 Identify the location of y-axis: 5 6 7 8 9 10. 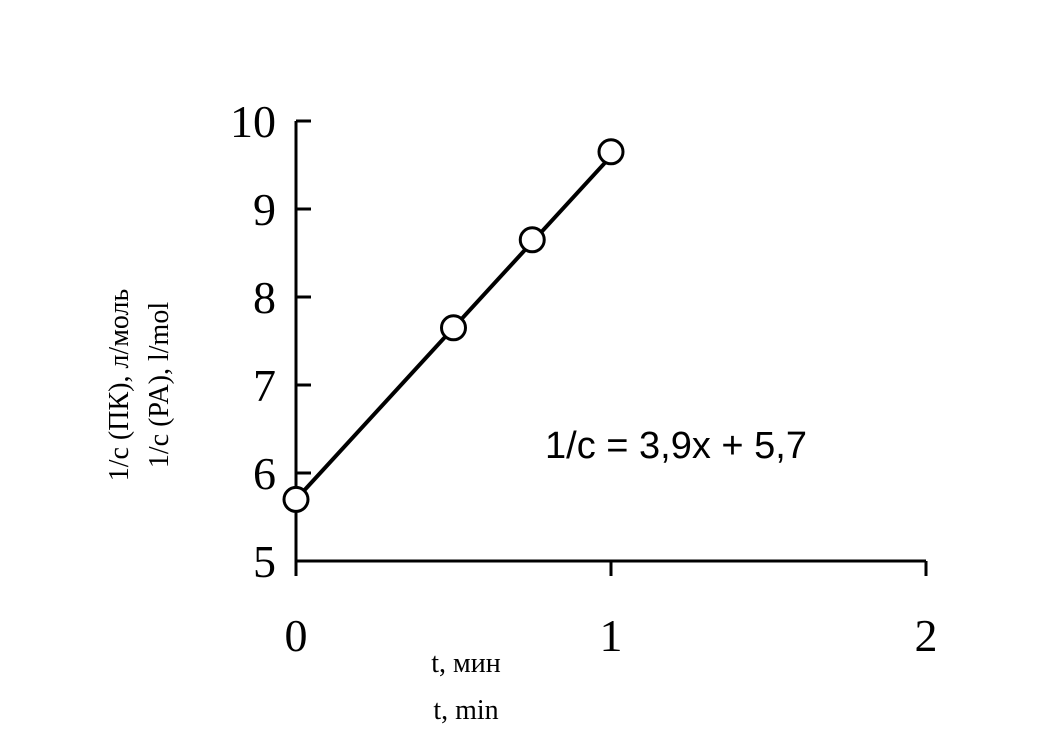
(270, 341).